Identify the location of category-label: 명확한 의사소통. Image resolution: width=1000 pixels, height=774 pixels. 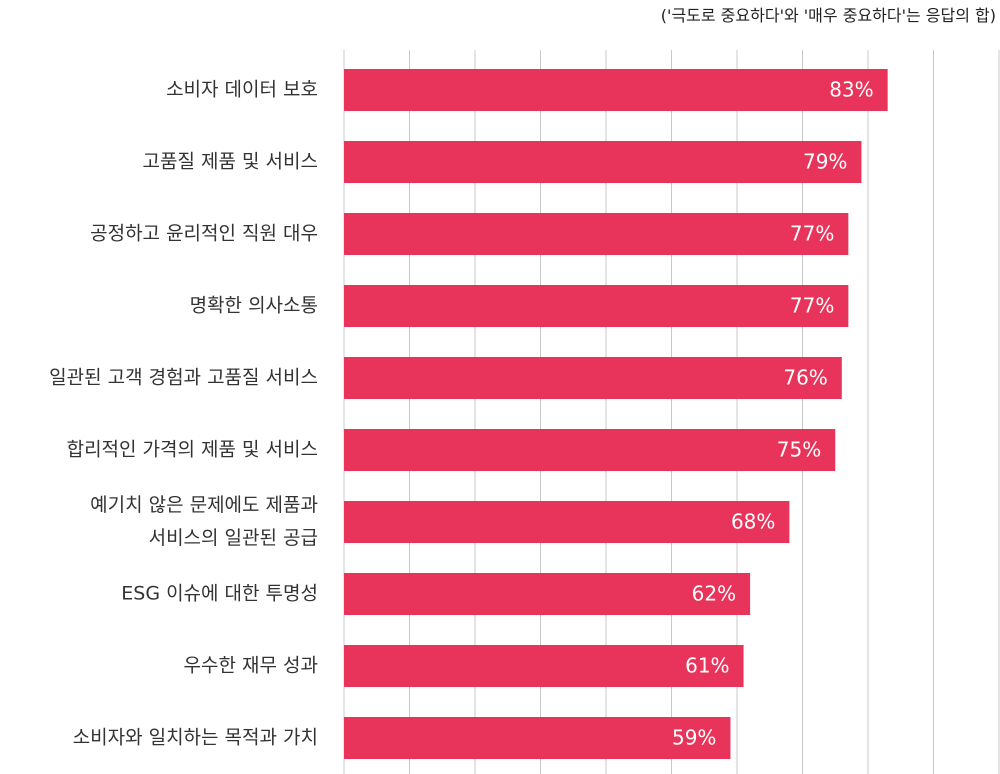
(253, 305).